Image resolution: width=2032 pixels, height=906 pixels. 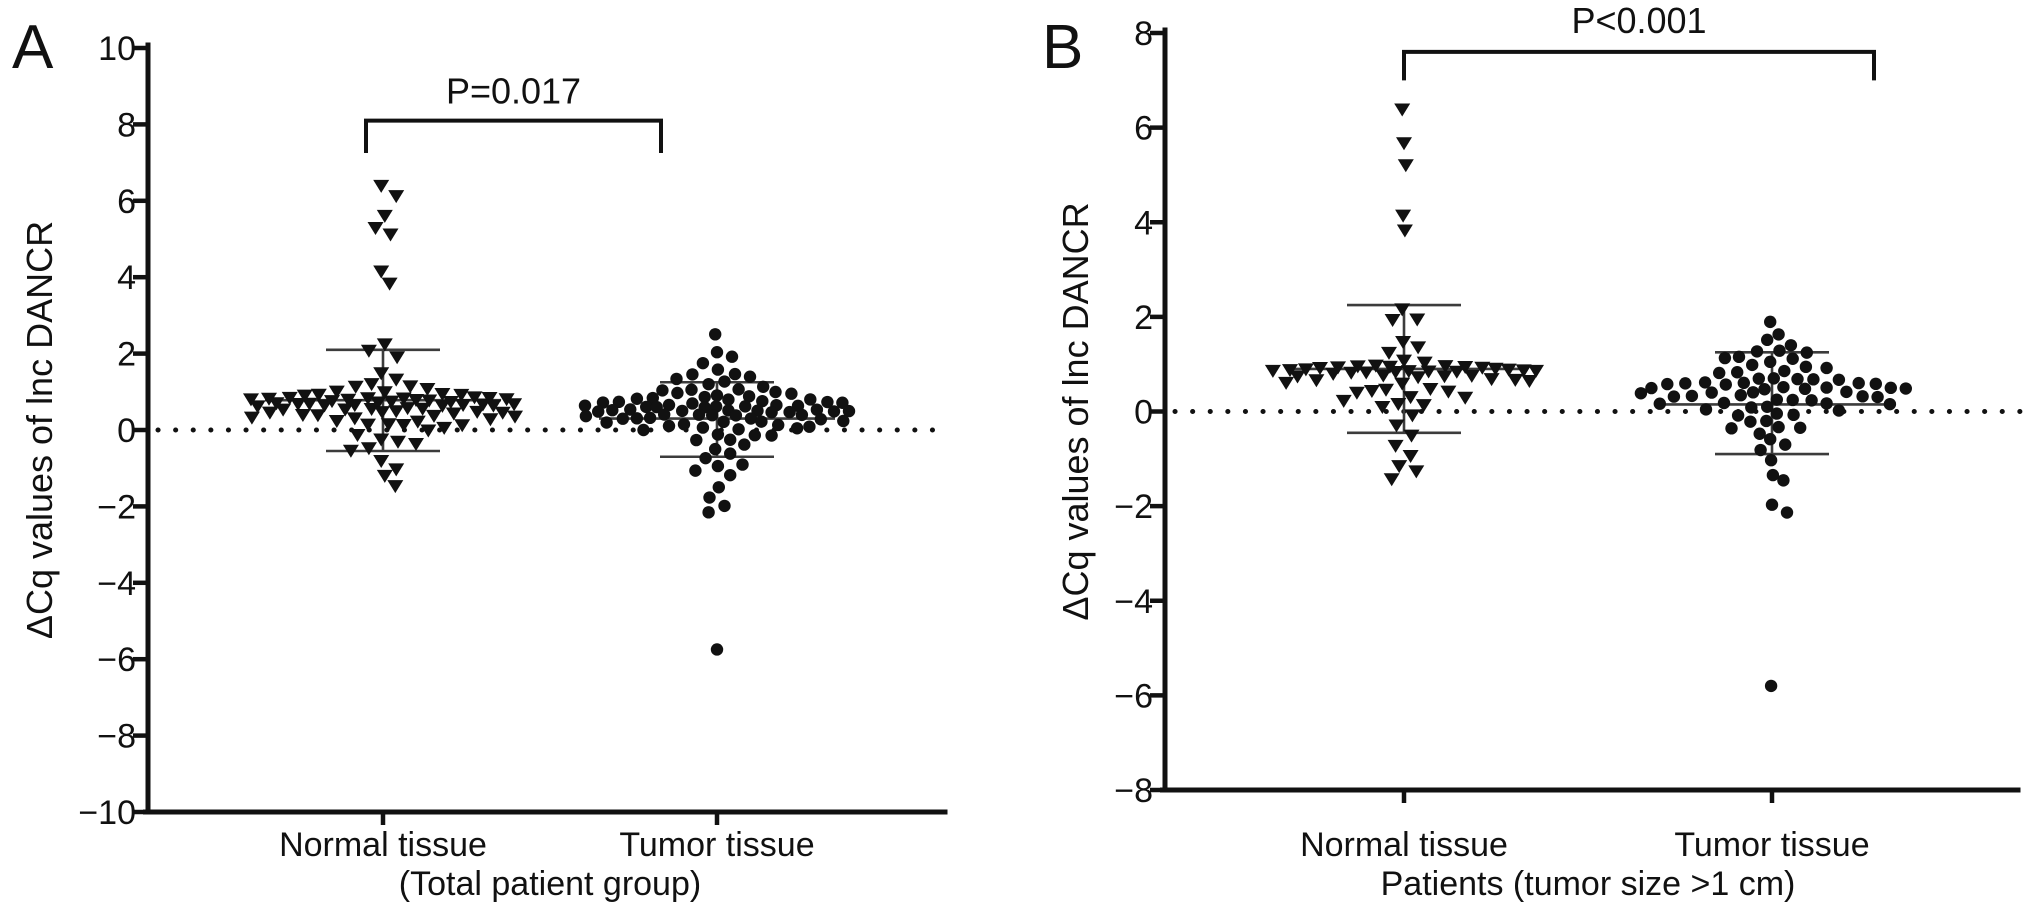 What do you see at coordinates (107, 813) in the screenshot?
I see `y-tick-label: −10` at bounding box center [107, 813].